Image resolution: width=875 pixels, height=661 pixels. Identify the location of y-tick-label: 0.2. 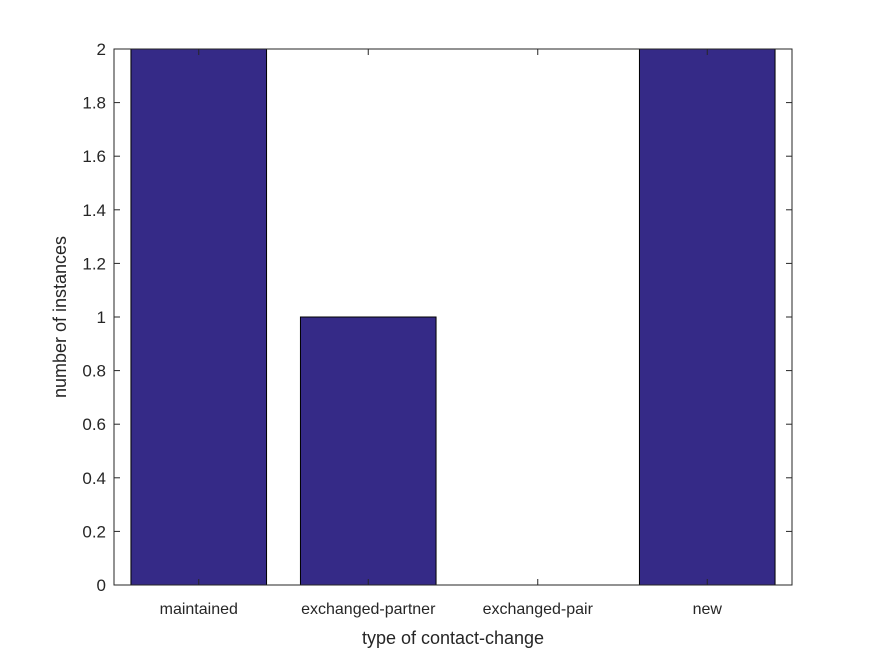
(94, 531).